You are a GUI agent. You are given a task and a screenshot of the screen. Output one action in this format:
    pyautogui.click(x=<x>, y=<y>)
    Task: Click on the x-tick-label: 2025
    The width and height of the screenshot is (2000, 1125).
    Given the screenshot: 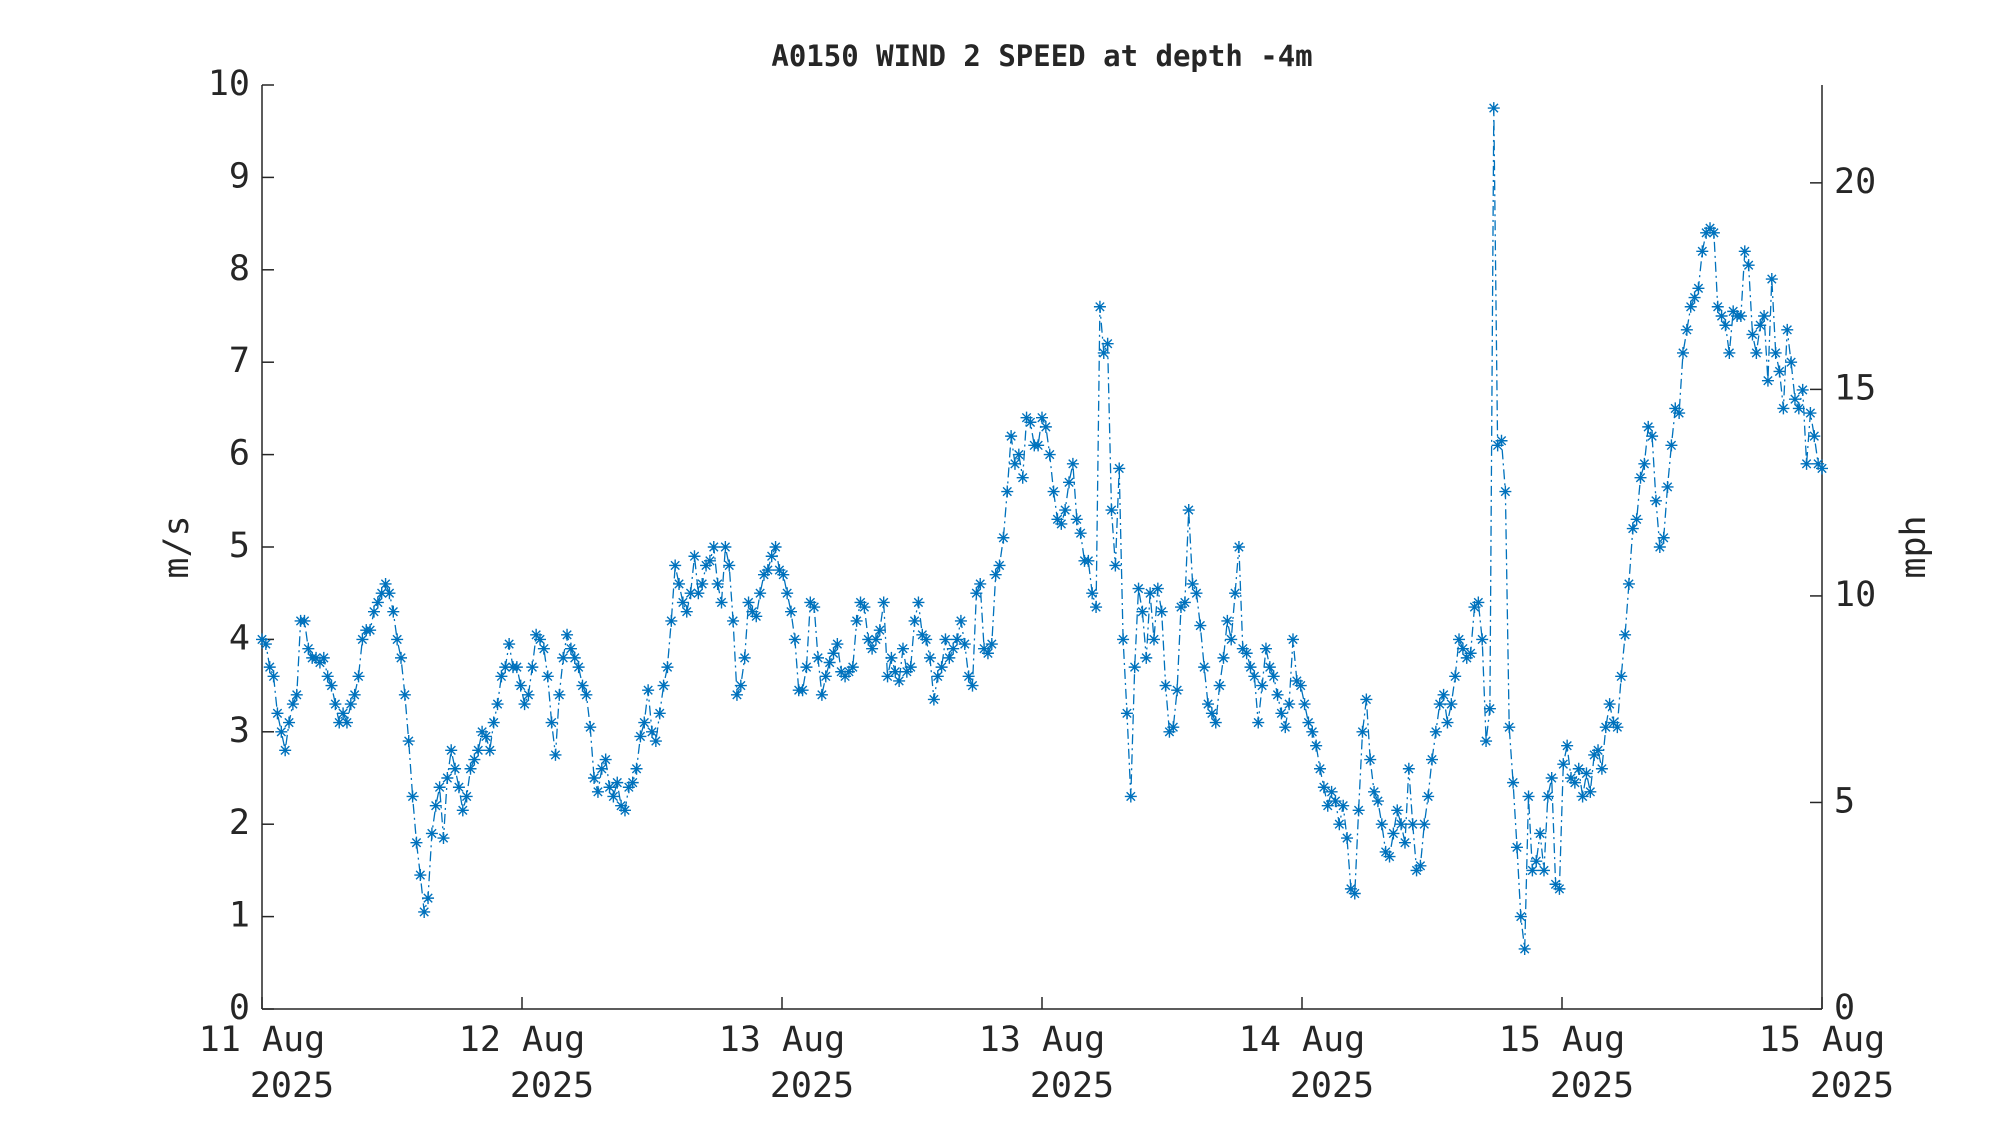 What is the action you would take?
    pyautogui.click(x=552, y=1086)
    